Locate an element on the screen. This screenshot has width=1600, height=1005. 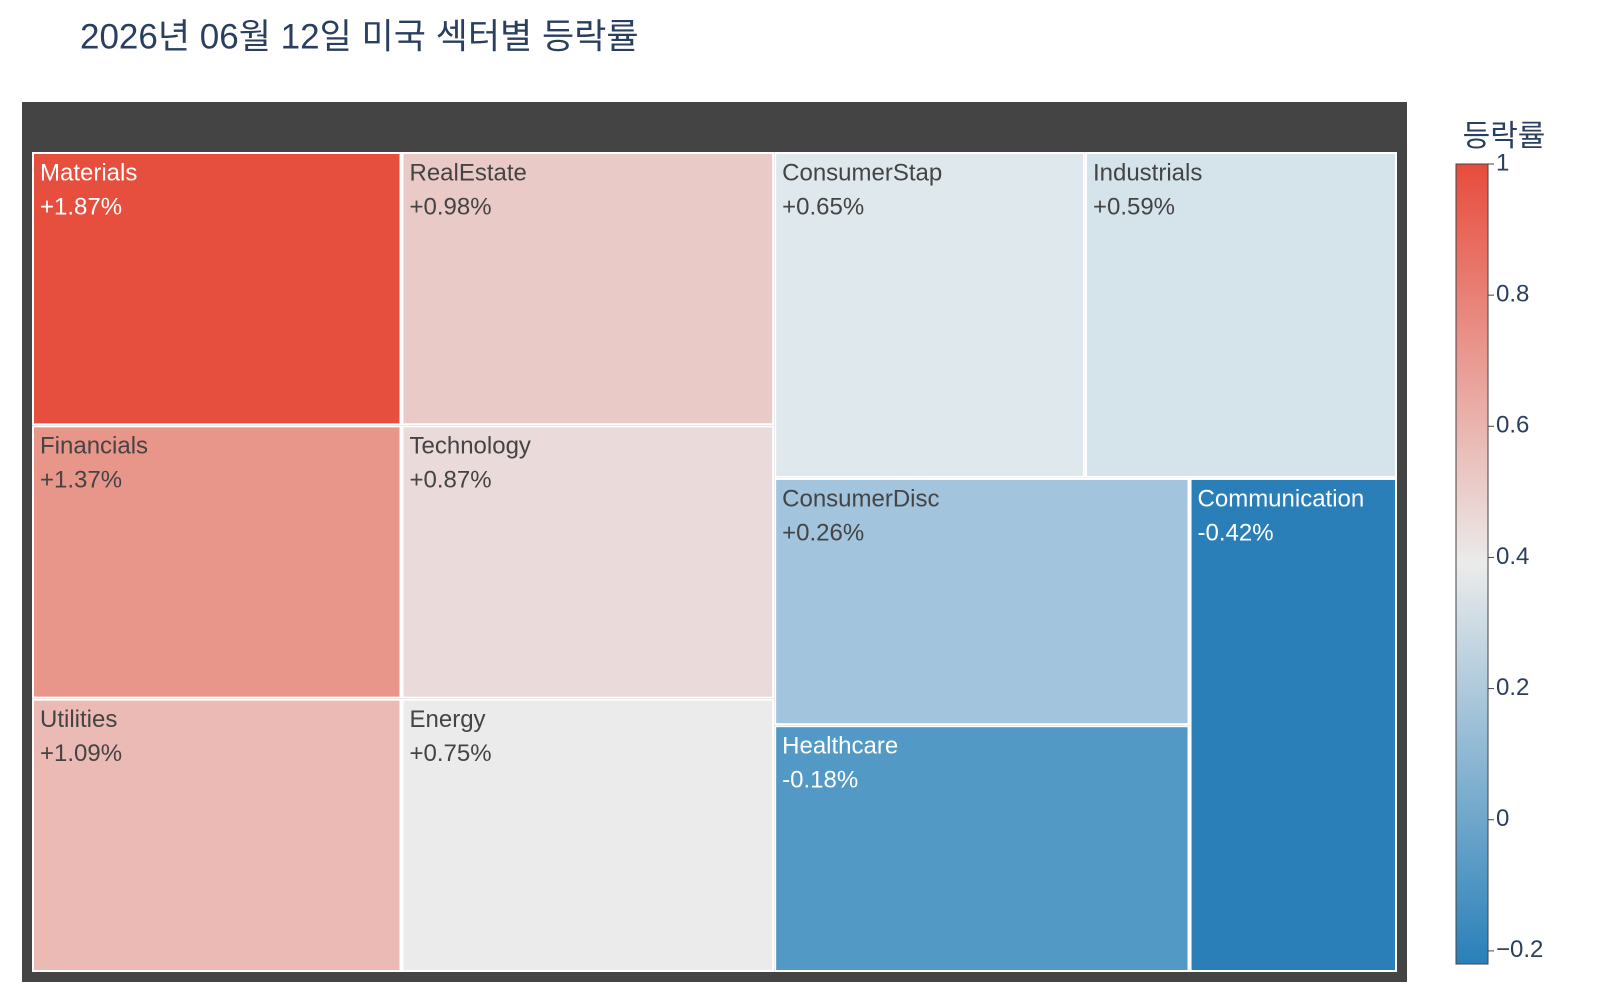
tile-label: Energy is located at coordinates (448, 719).